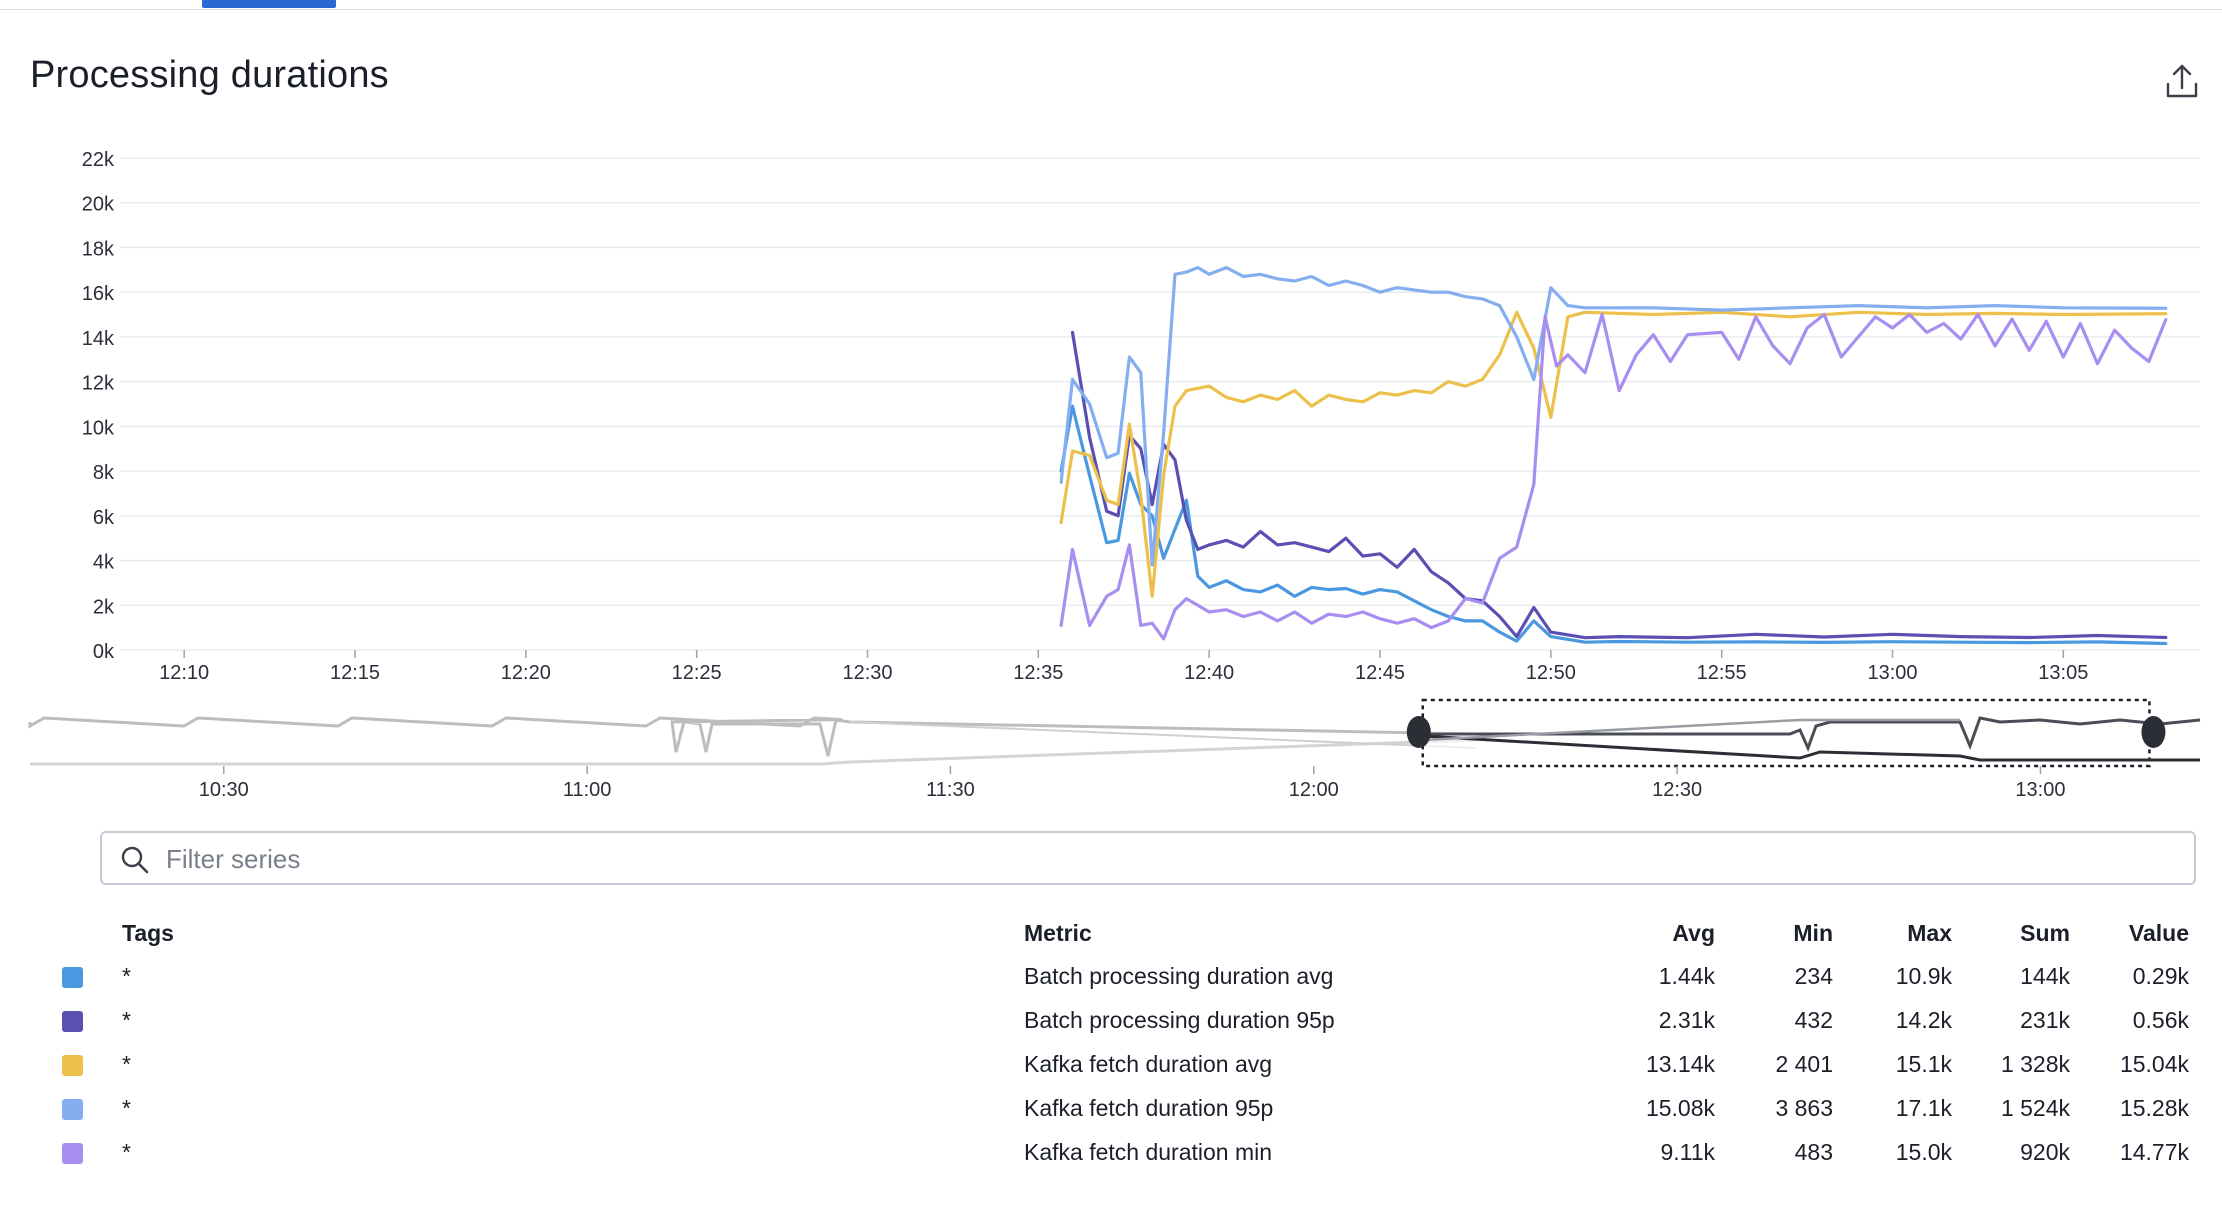 The image size is (2222, 1218). Describe the element at coordinates (1380, 673) in the screenshot. I see `x-tick-label: 12:45` at that location.